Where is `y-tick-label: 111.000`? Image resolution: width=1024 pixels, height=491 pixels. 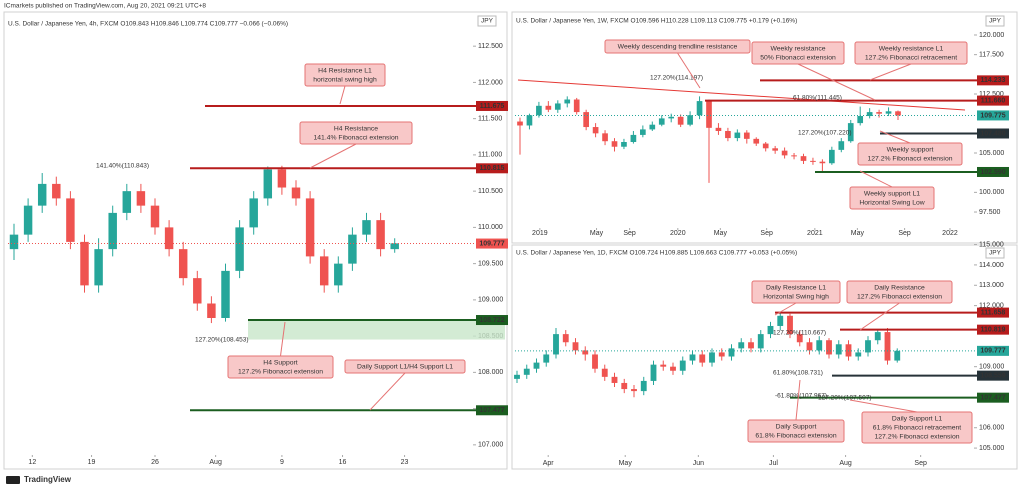 y-tick-label: 111.000 is located at coordinates (490, 155).